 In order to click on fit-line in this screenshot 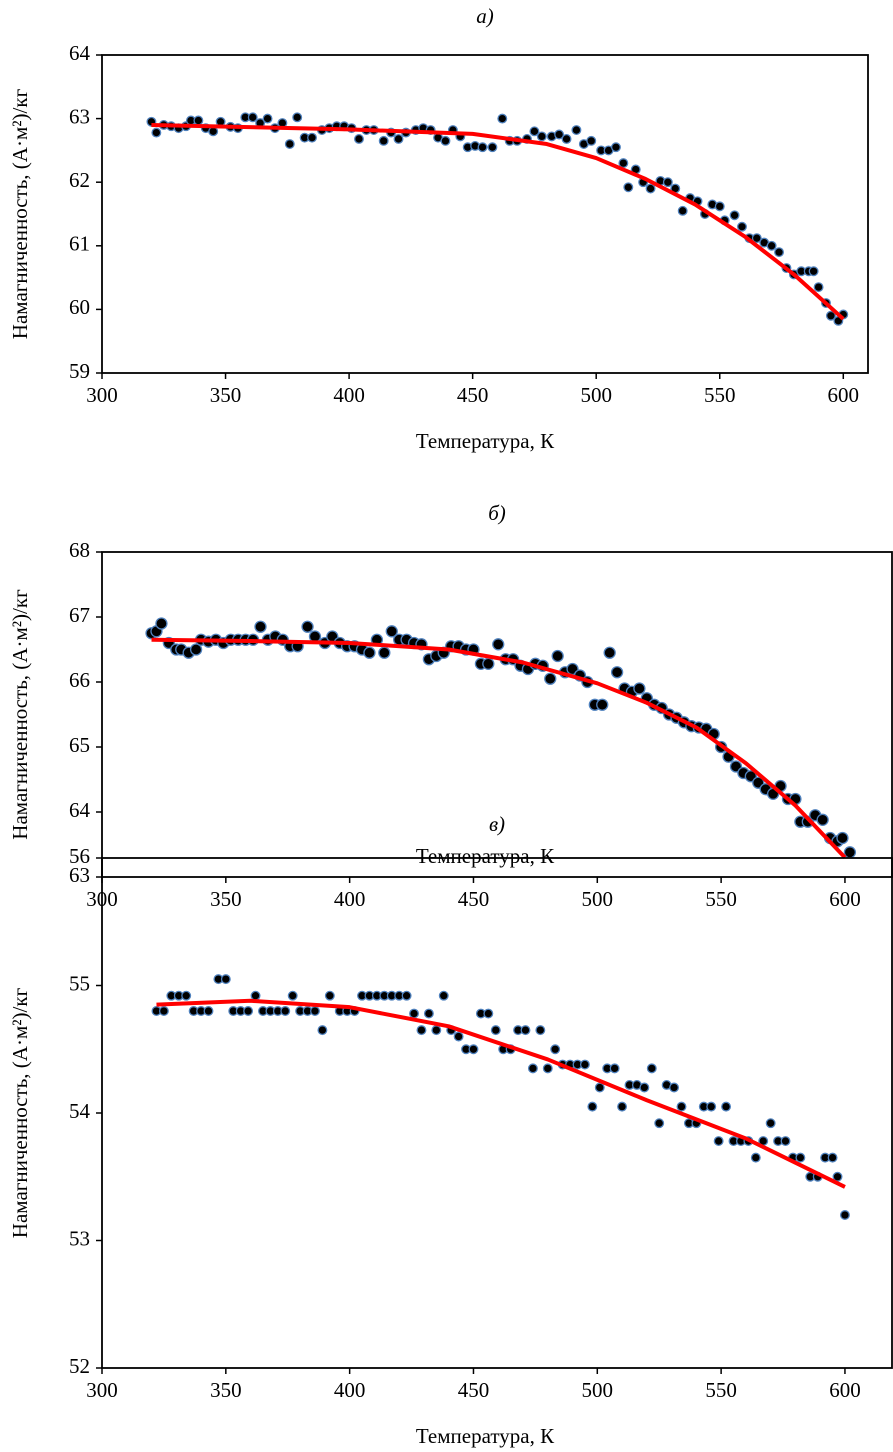, I will do `click(499, 748)`.